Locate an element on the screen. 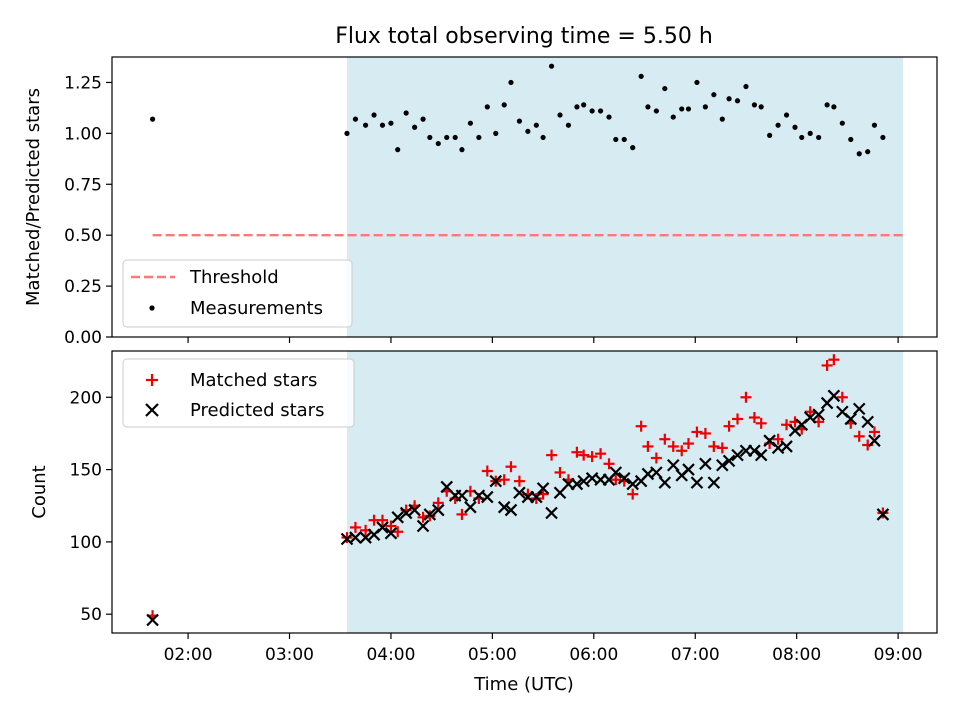  y-tick-label: 50 is located at coordinates (91, 615).